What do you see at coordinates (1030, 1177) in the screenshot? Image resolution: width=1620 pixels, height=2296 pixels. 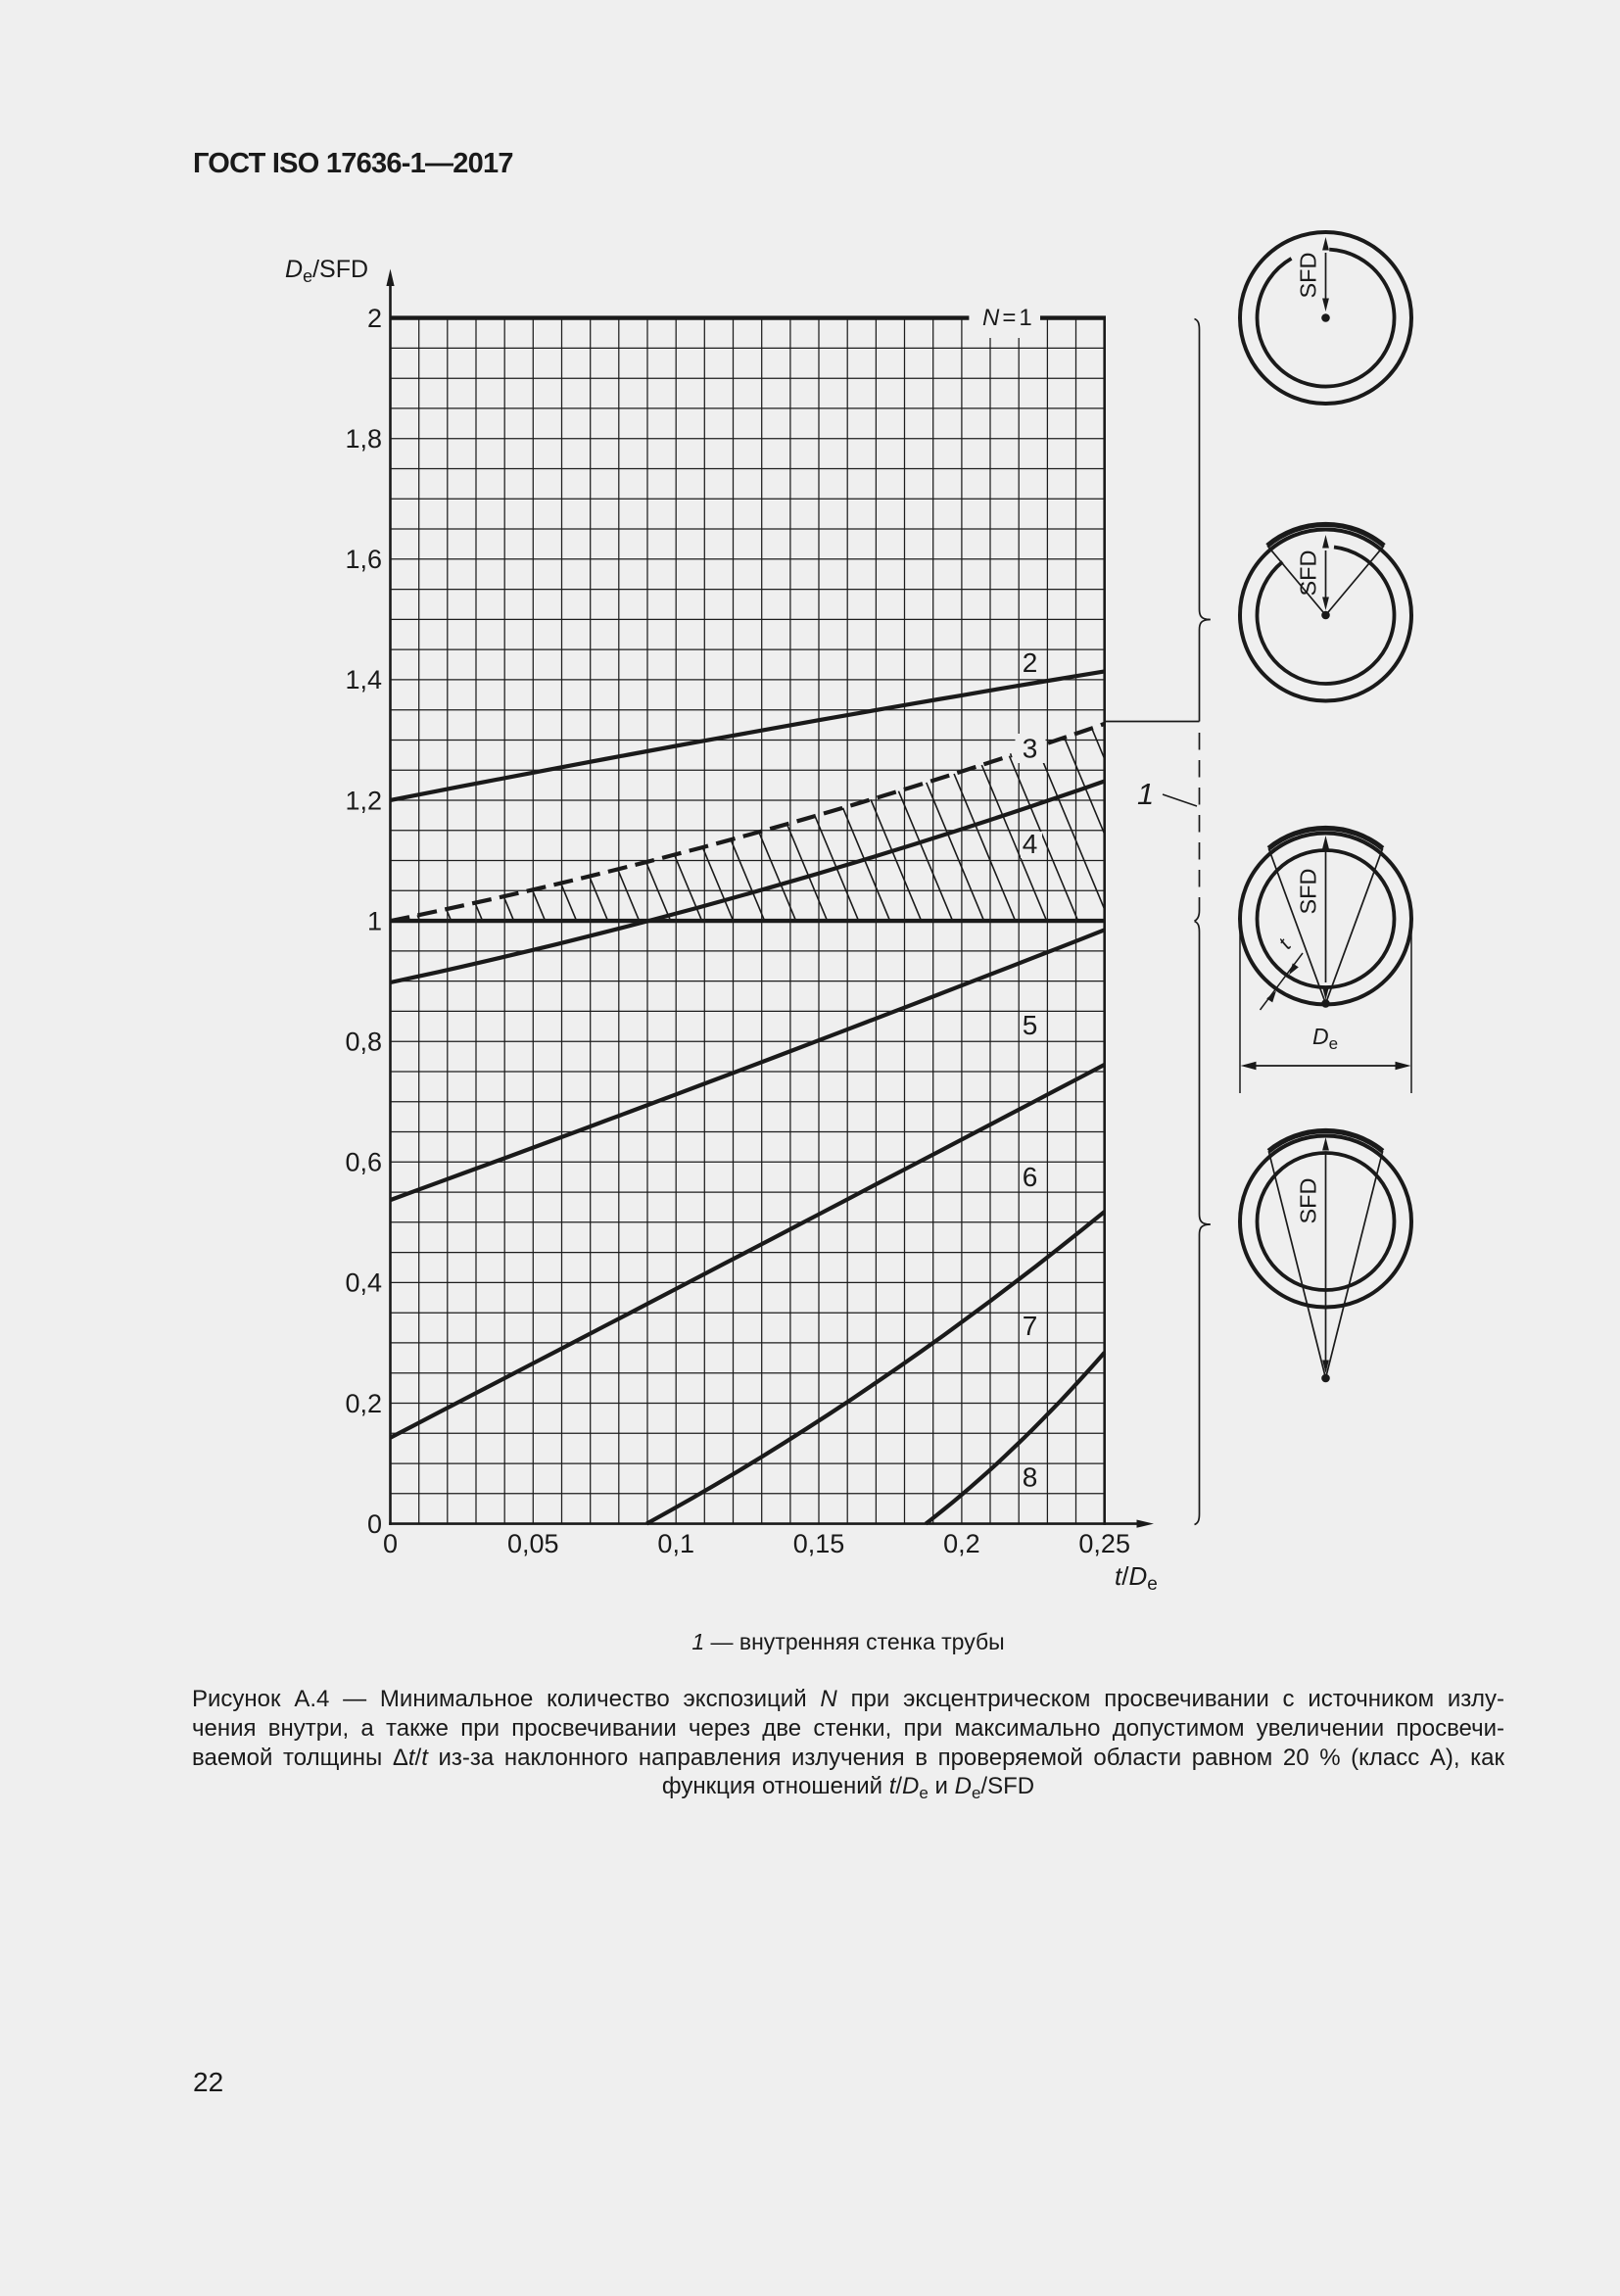 I see `svg-text: 6` at bounding box center [1030, 1177].